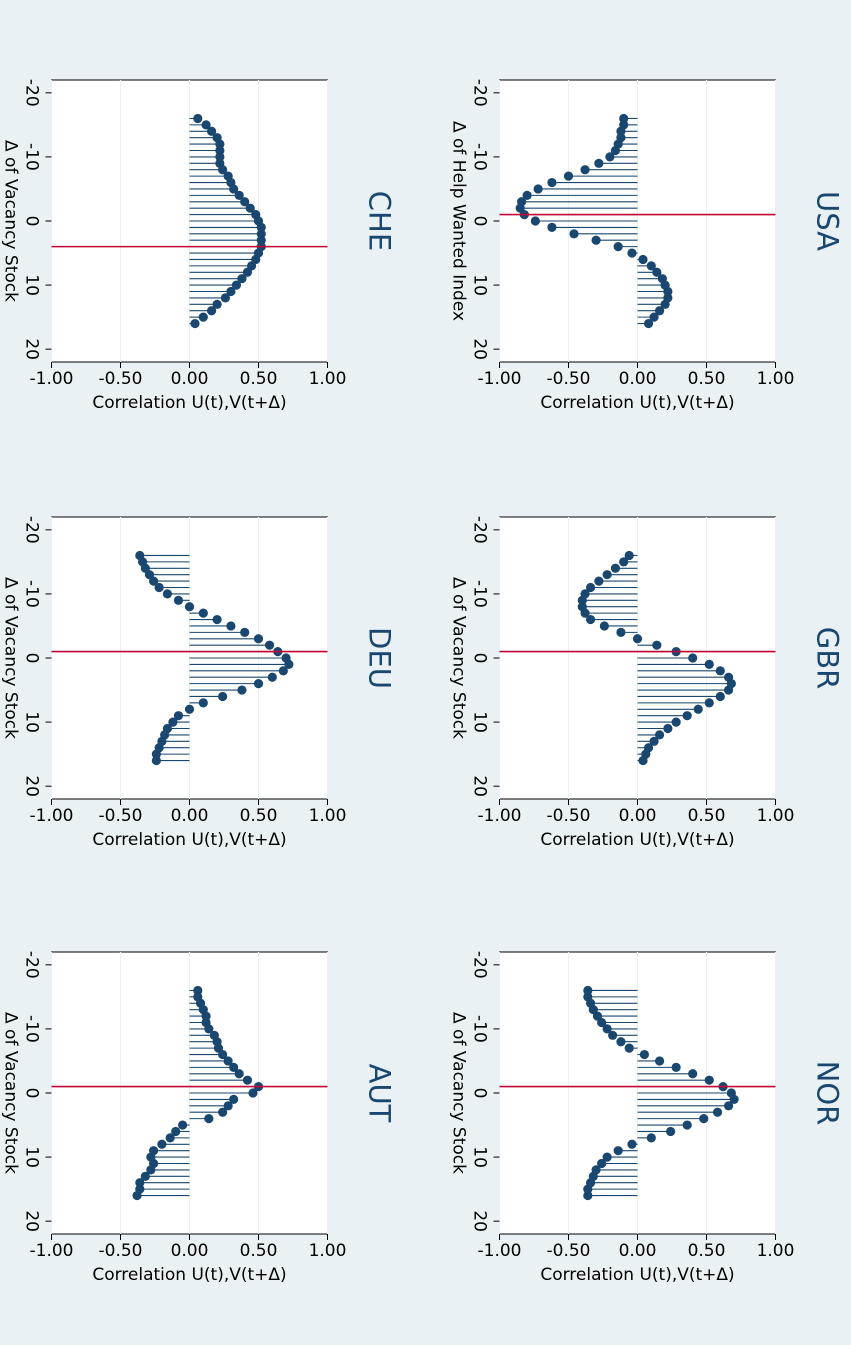 This screenshot has height=1345, width=851. I want to click on panel-gbr-xlabel: Δ of Vacancy Stock, so click(459, 658).